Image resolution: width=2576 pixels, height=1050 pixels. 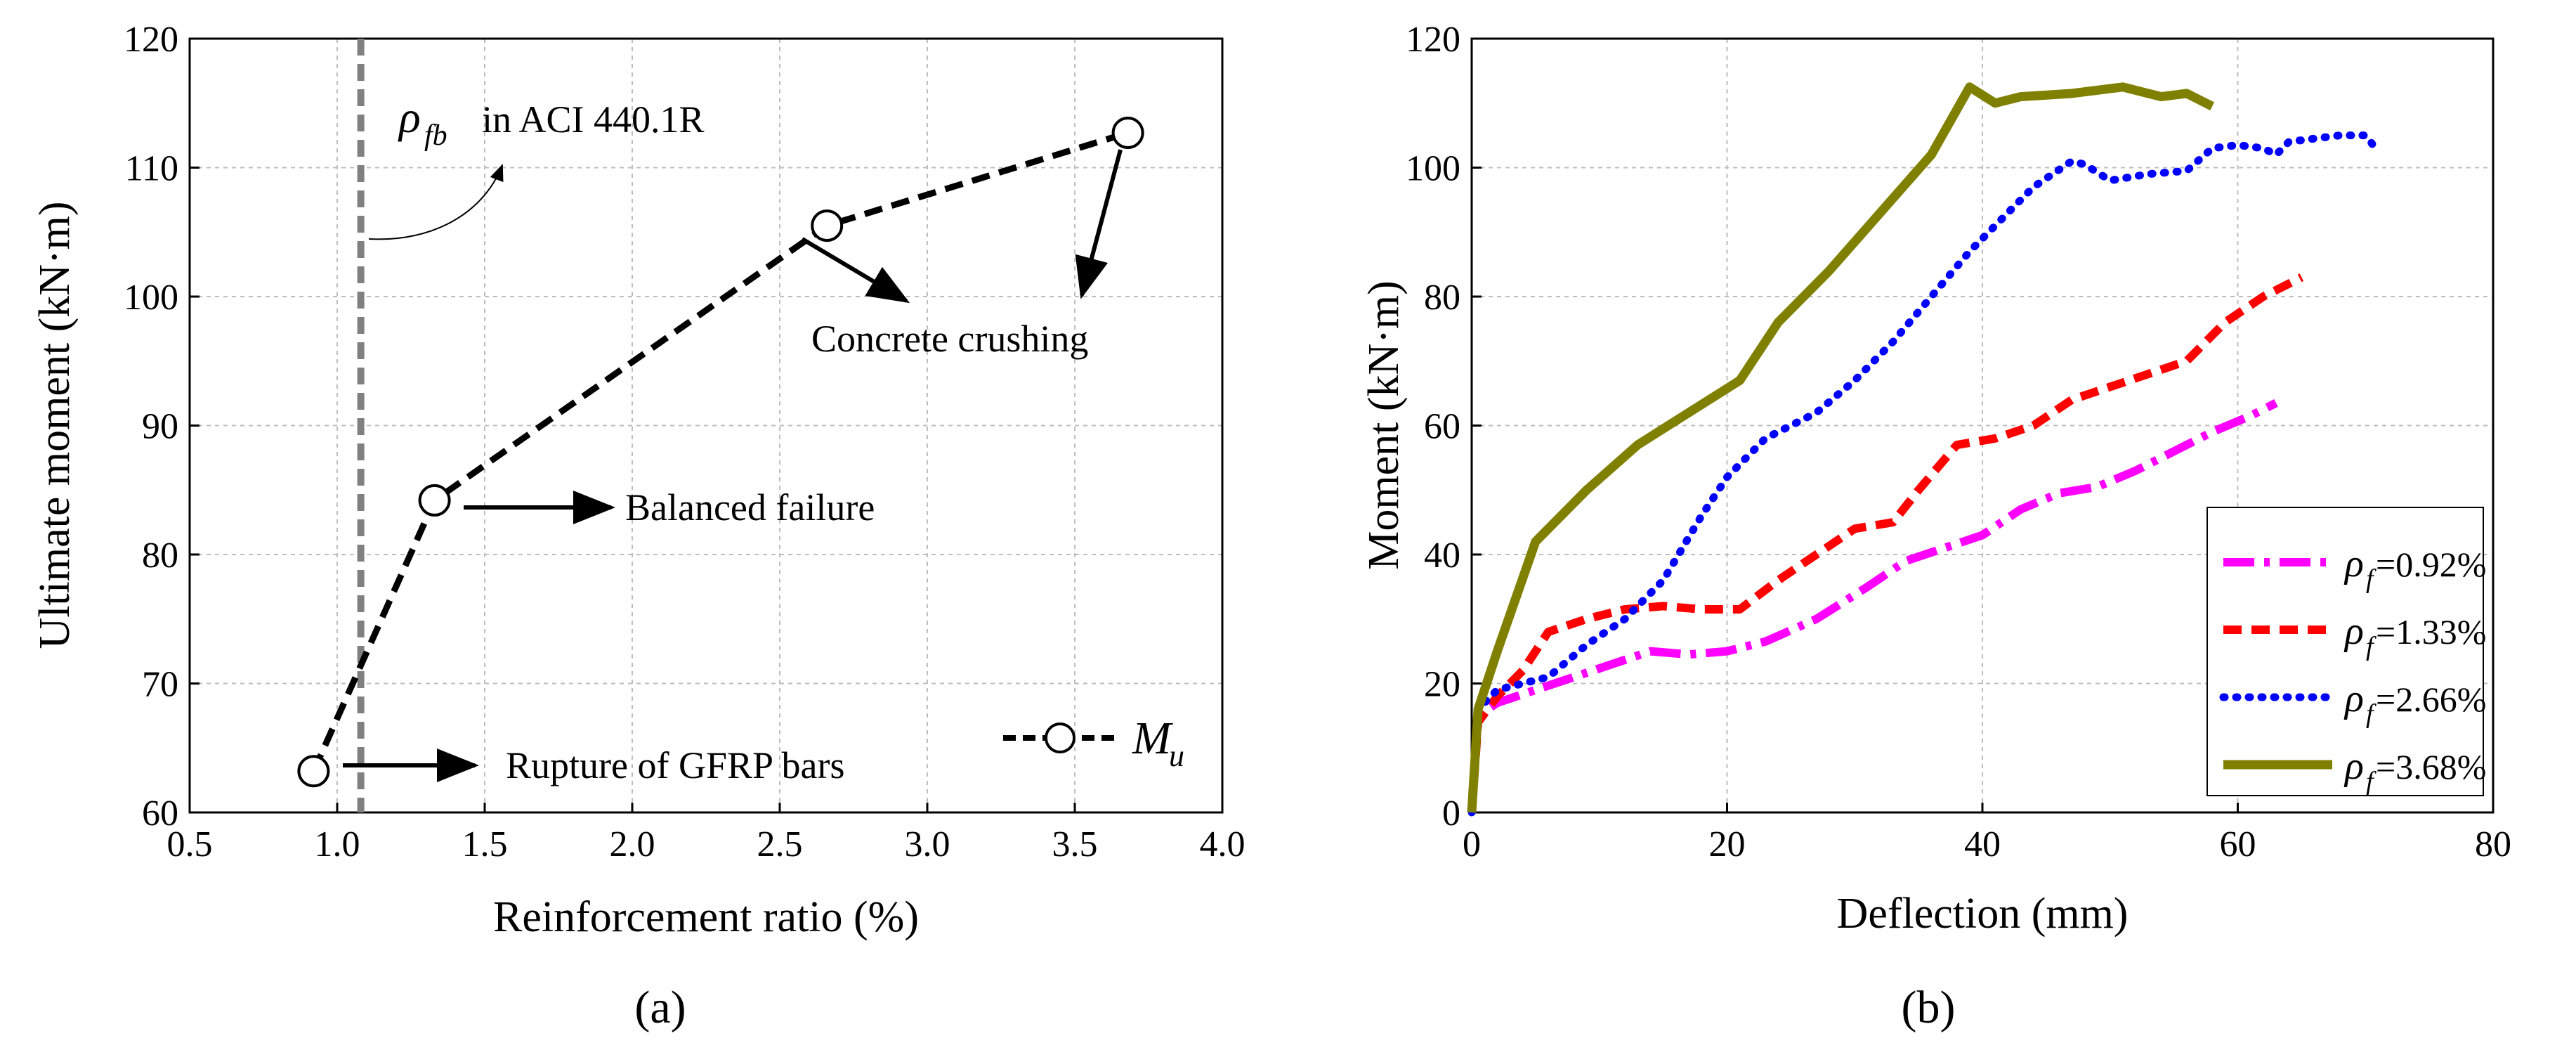 I want to click on a-y-tick-label: 120, so click(x=151, y=40).